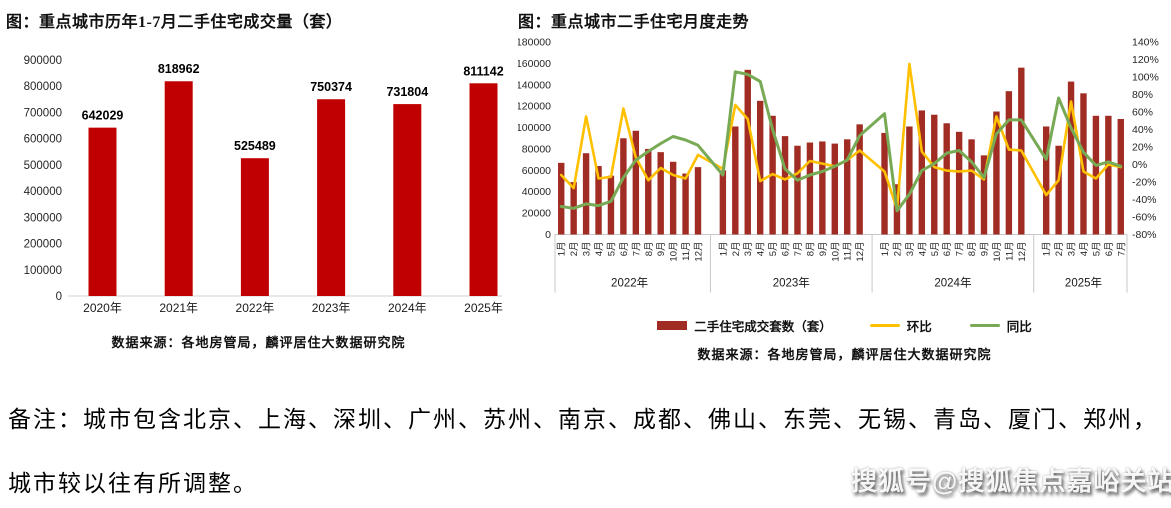 The width and height of the screenshot is (1171, 508). What do you see at coordinates (534, 43) in the screenshot?
I see `right-chart-left-tick: 180000` at bounding box center [534, 43].